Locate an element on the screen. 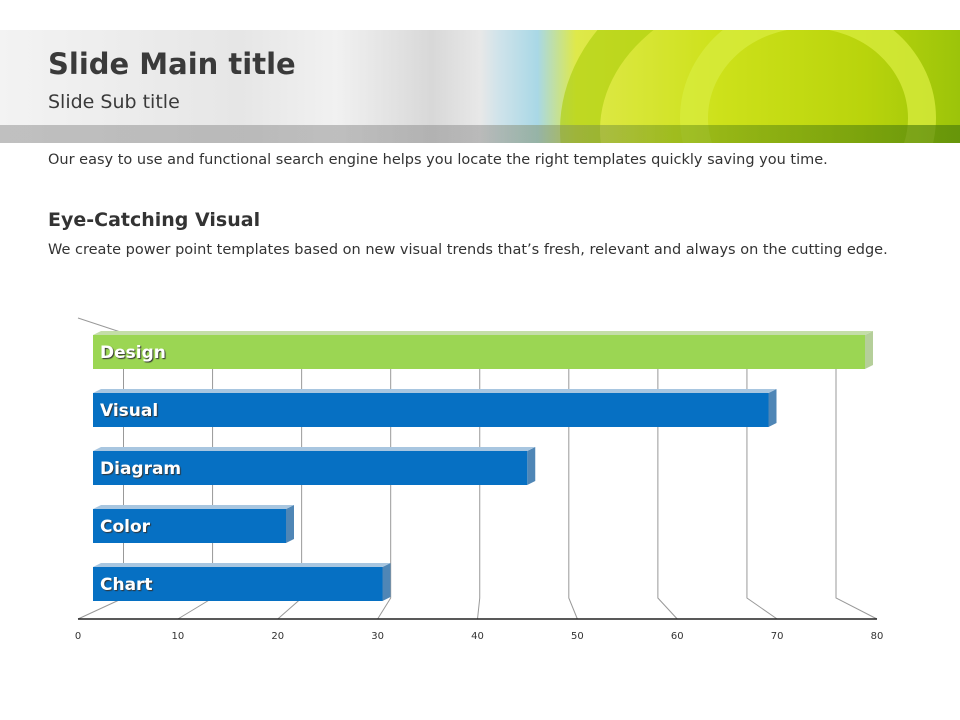  x-tick-label: 40 is located at coordinates (477, 636).